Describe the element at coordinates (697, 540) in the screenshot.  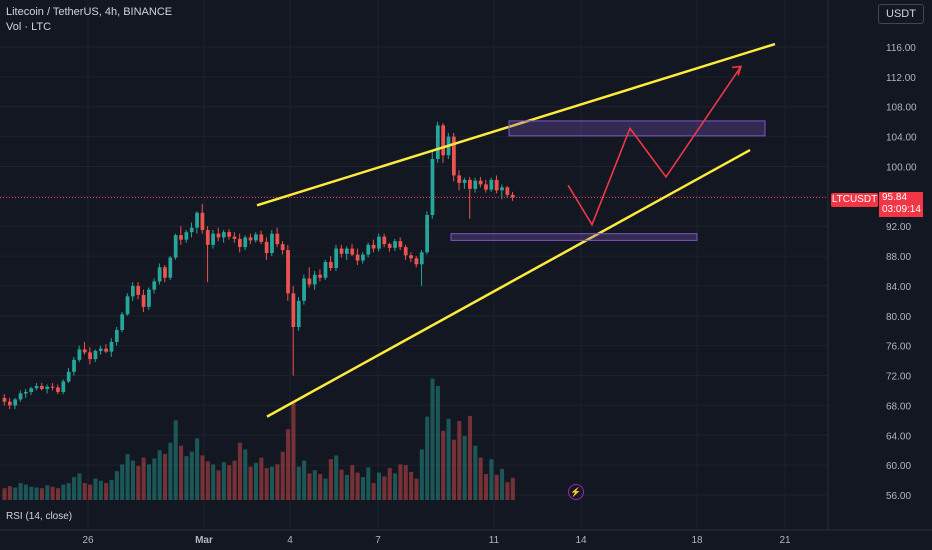
I see `time-tick-label: 18` at that location.